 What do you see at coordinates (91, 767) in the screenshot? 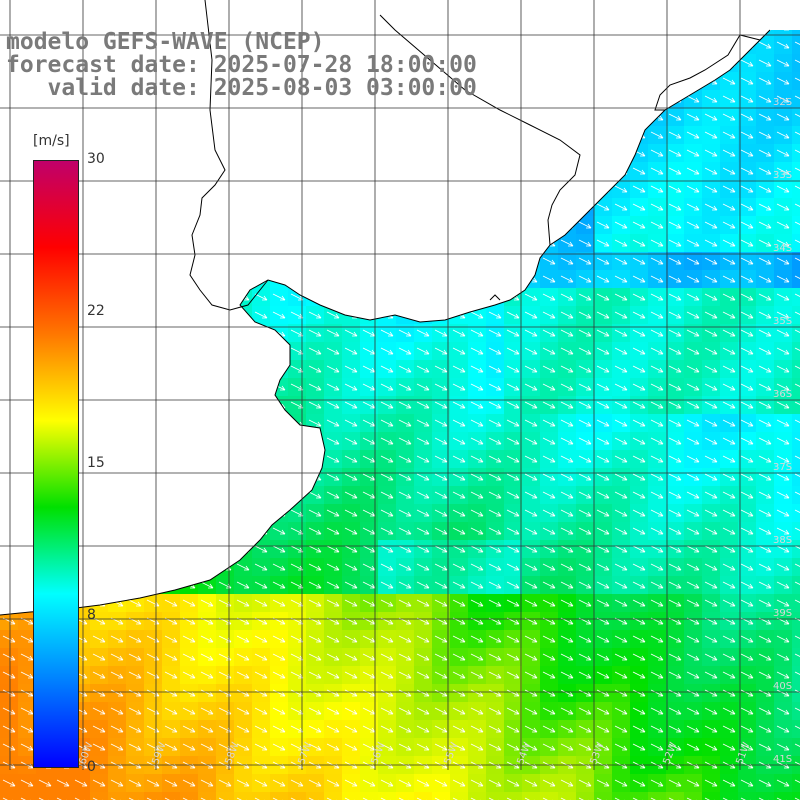
I see `colorbar-tick-0: 0` at bounding box center [91, 767].